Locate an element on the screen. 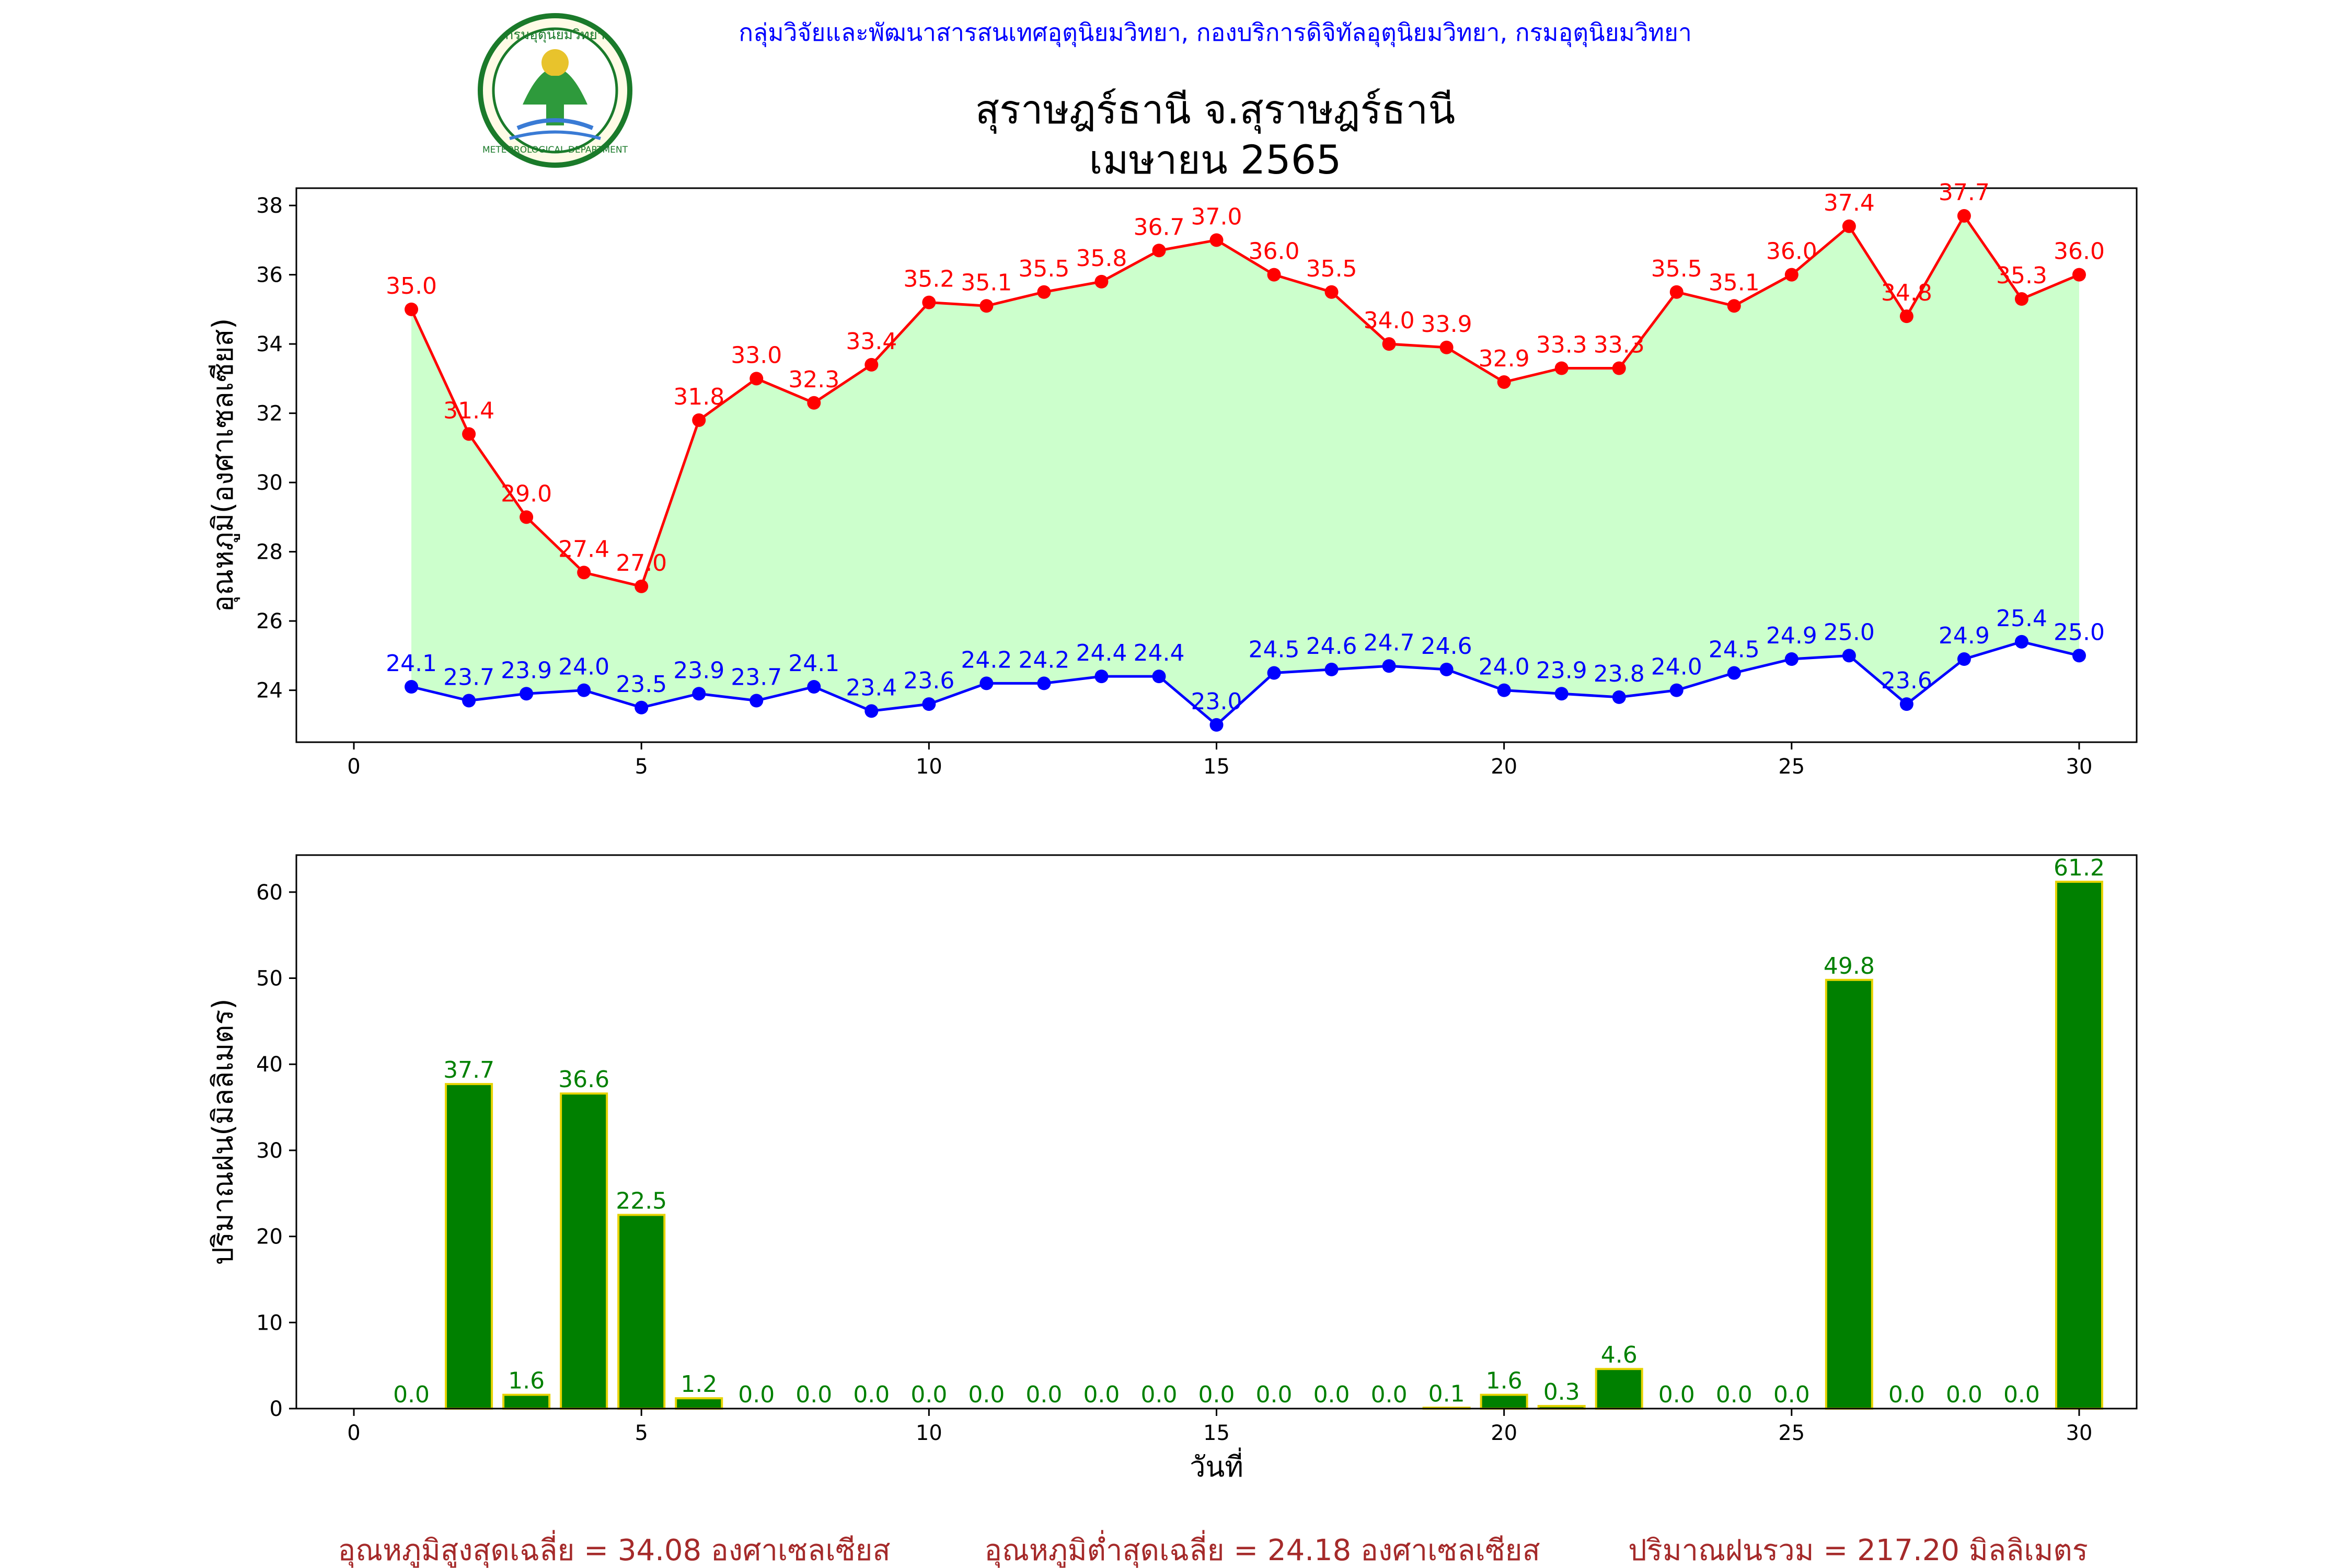 The width and height of the screenshot is (2352, 1568). max-temp-data-label: 29.0 is located at coordinates (526, 493).